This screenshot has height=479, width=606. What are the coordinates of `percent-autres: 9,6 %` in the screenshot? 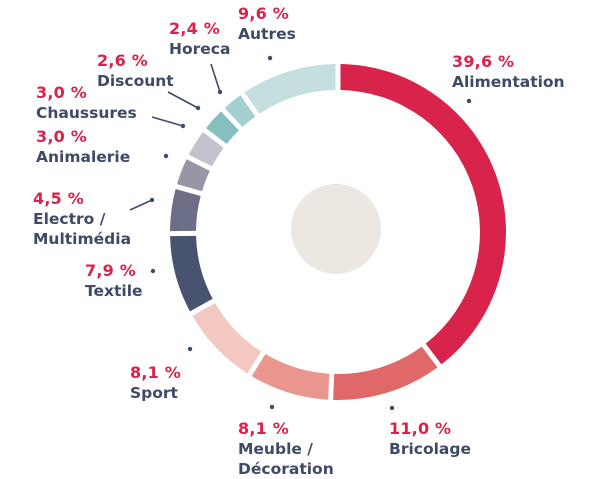 It's located at (263, 13).